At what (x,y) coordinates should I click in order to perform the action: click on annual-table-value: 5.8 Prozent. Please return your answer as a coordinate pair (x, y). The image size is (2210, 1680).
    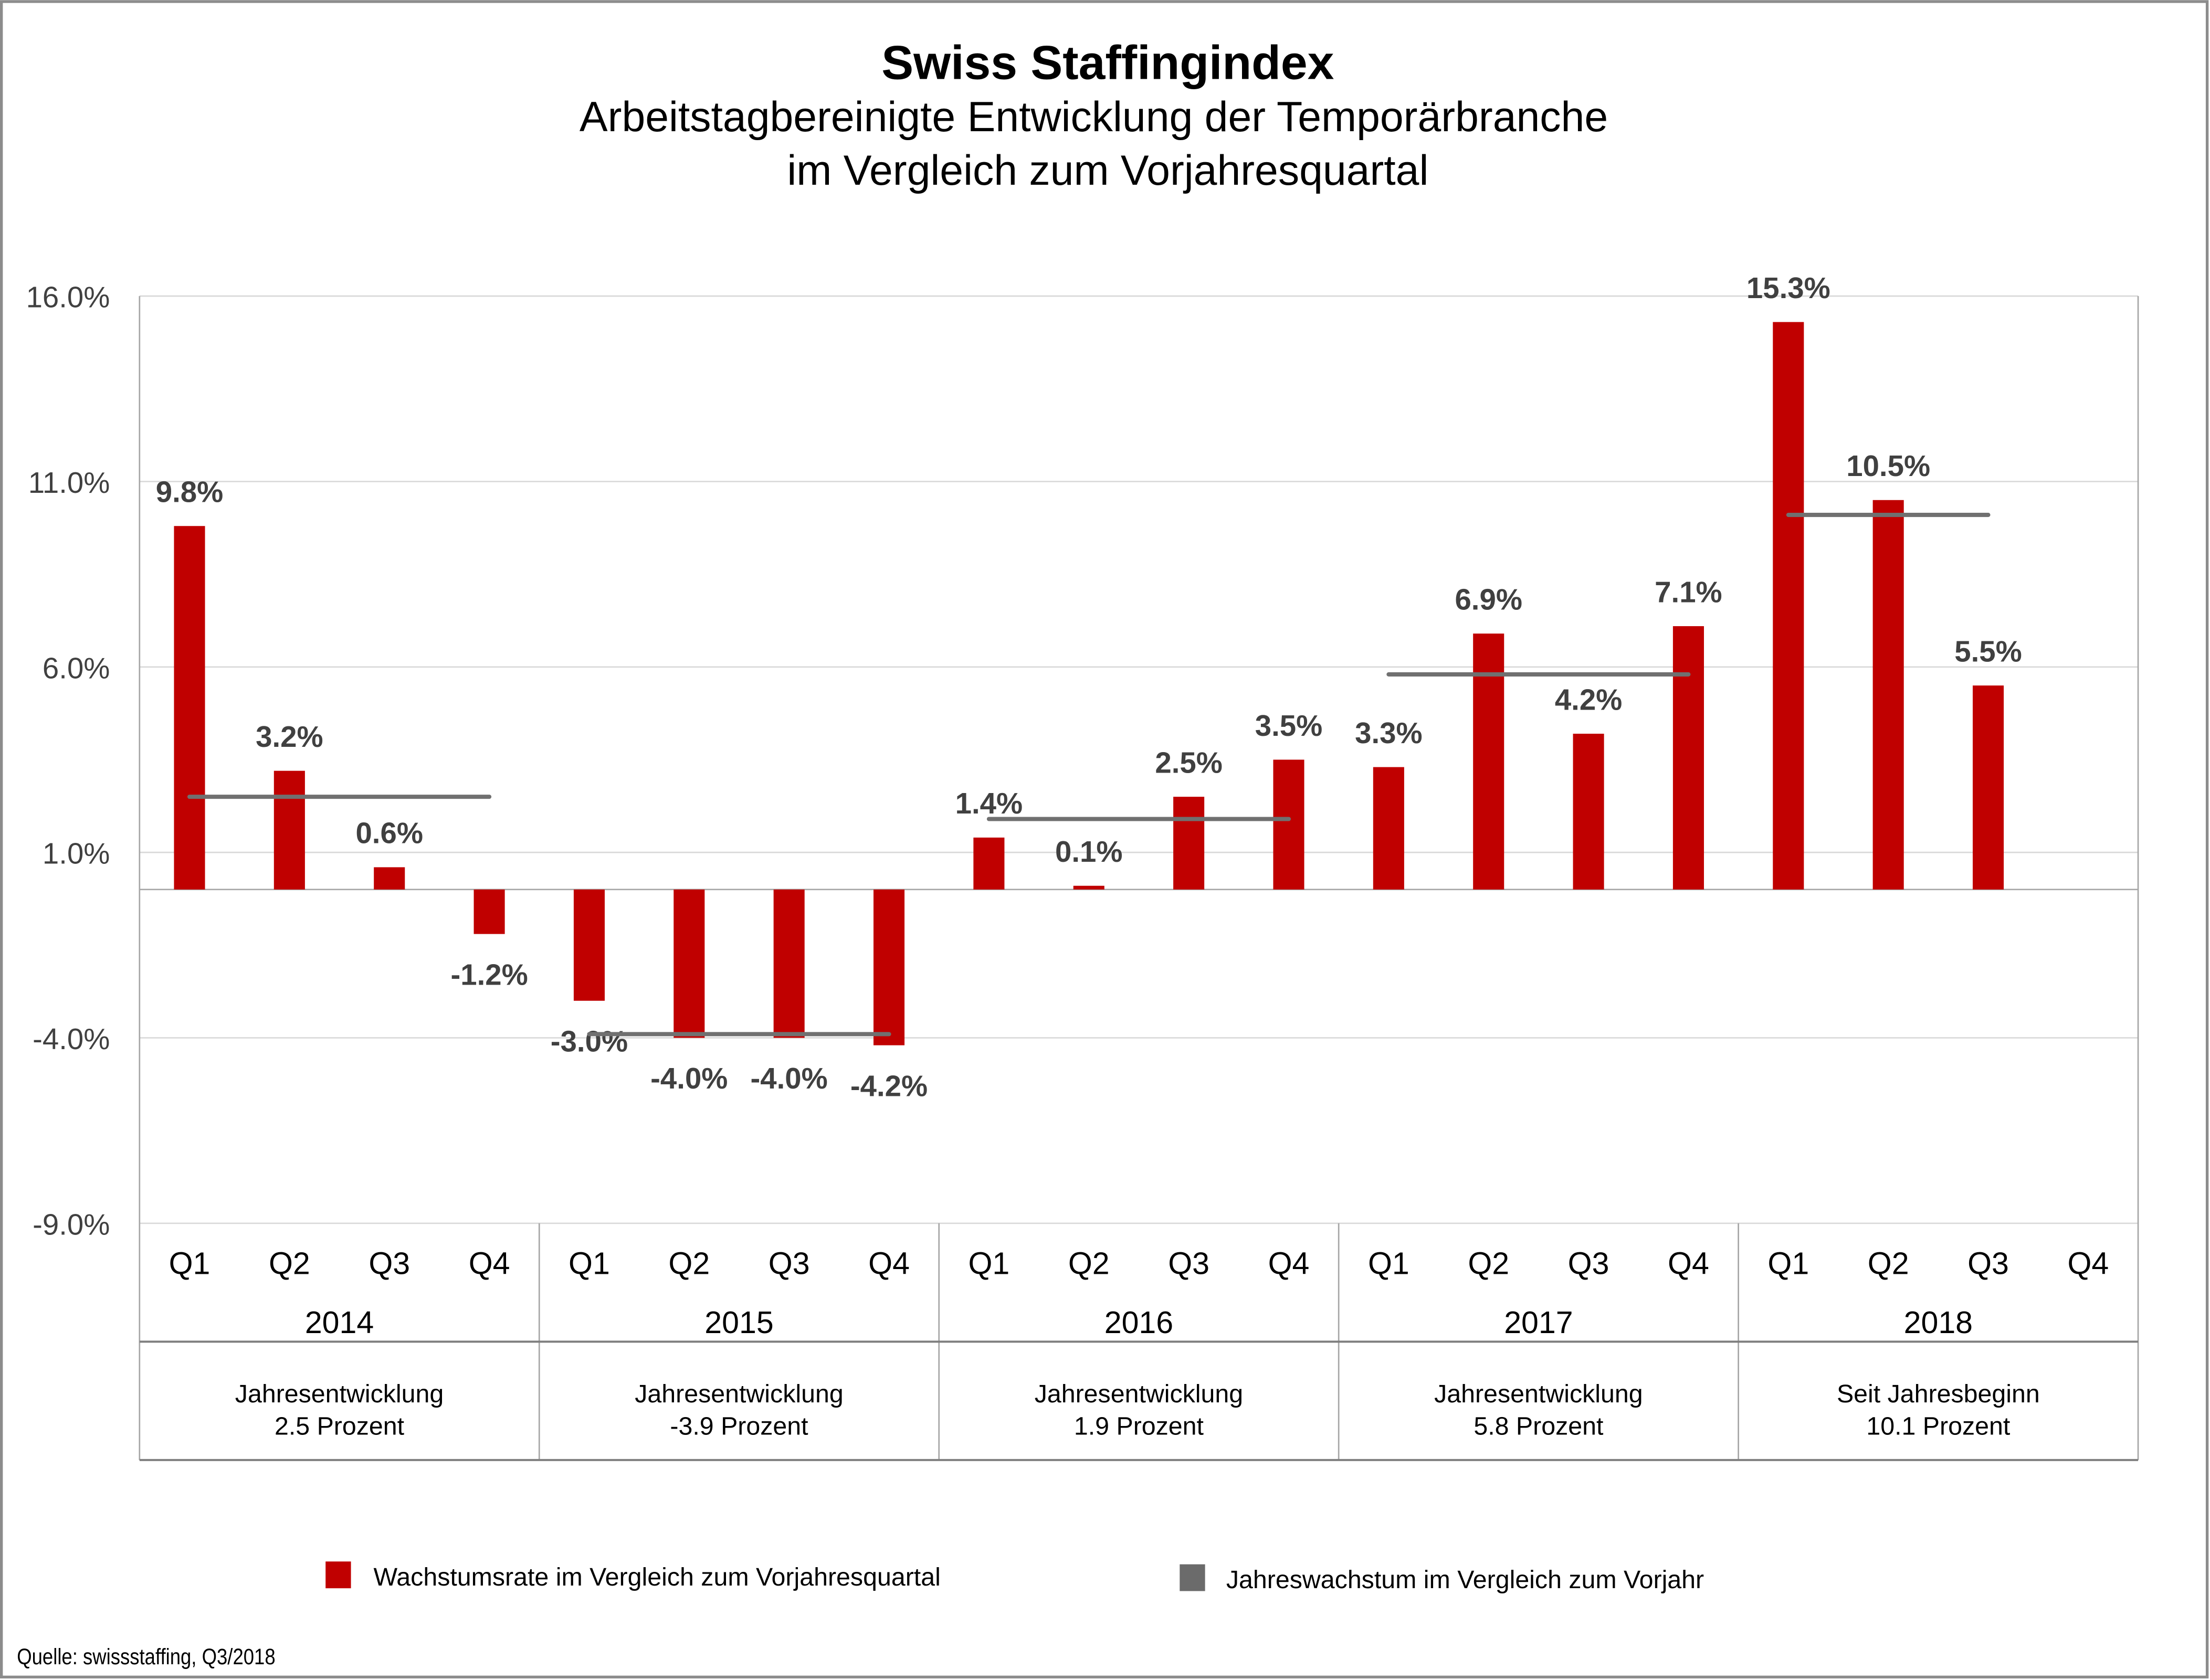
    Looking at the image, I should click on (1539, 1426).